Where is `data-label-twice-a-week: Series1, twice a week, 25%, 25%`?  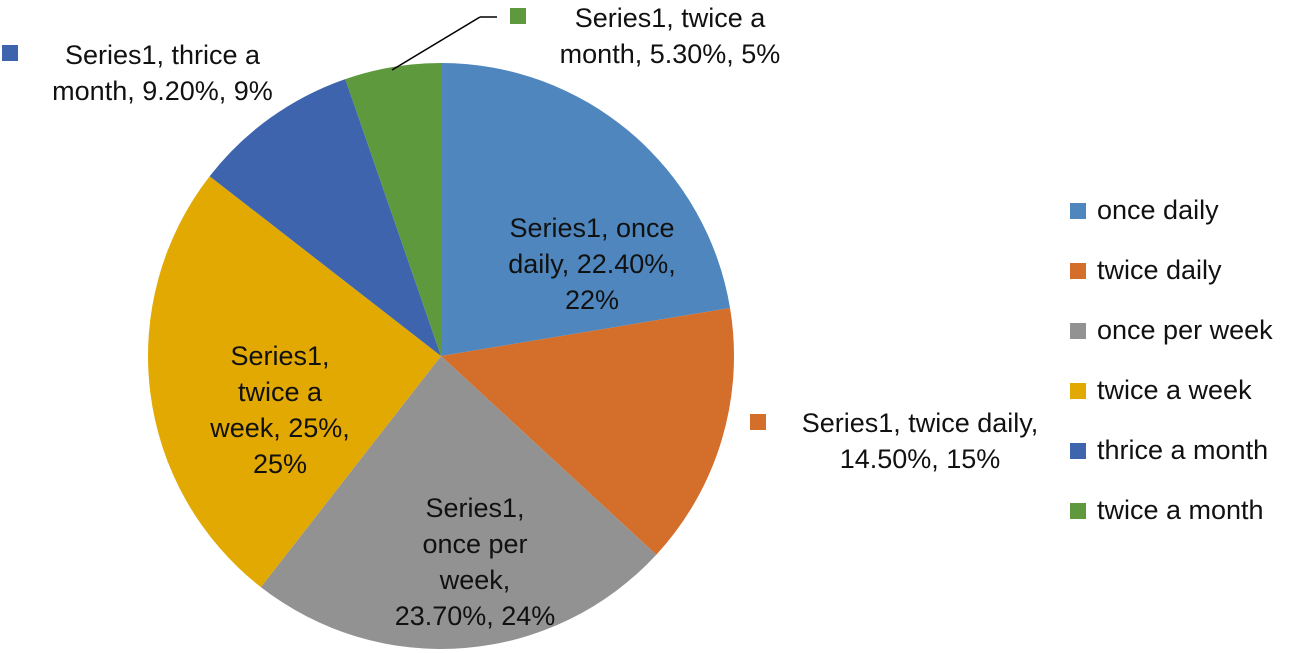
data-label-twice-a-week: Series1, twice a week, 25%, 25% is located at coordinates (280, 410).